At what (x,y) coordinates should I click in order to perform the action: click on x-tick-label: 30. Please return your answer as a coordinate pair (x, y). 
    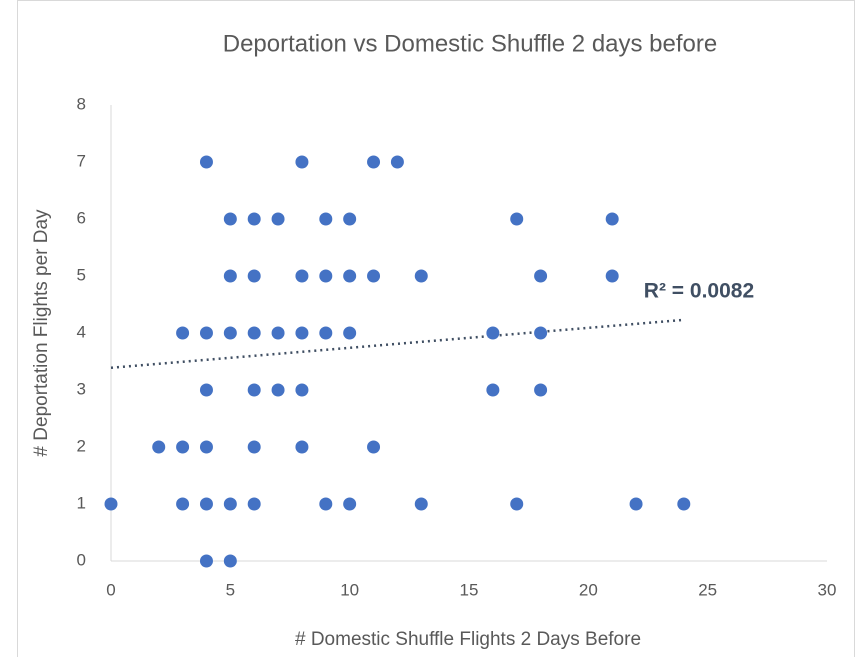
    Looking at the image, I should click on (827, 589).